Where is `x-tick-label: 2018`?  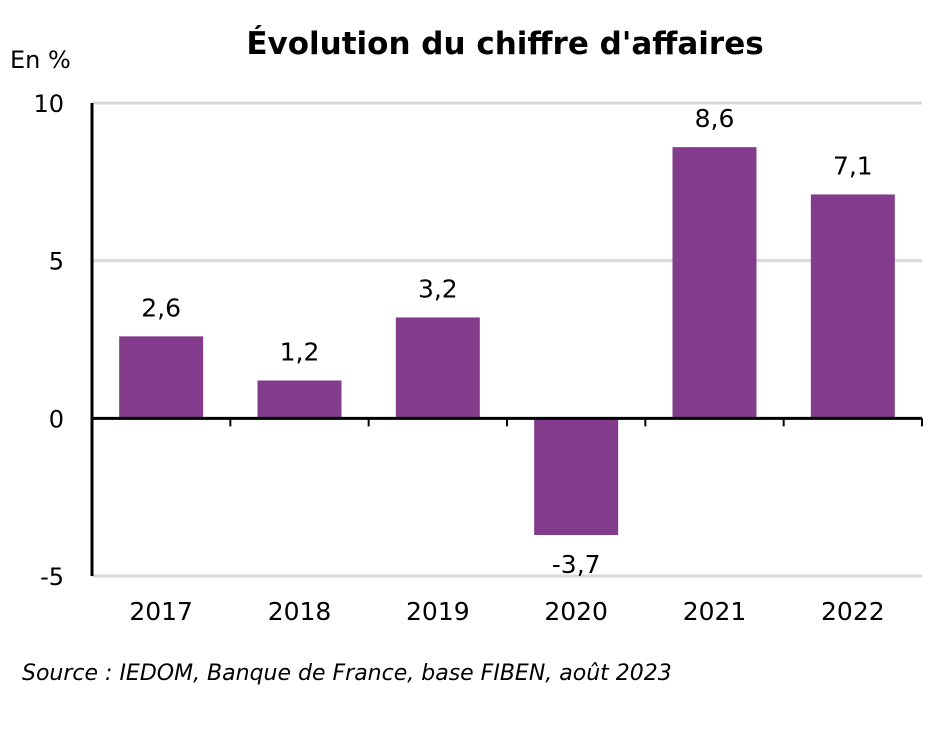 x-tick-label: 2018 is located at coordinates (300, 611).